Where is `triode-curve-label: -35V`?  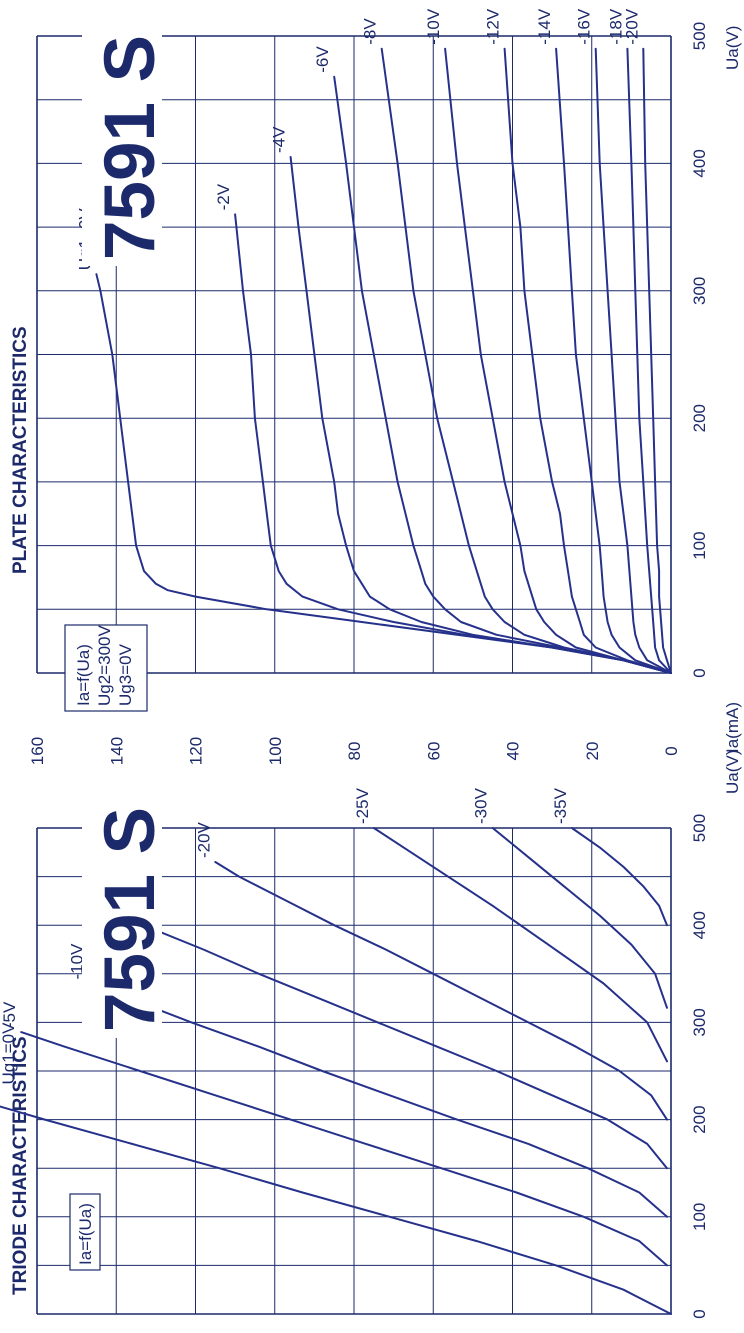 triode-curve-label: -35V is located at coordinates (560, 805).